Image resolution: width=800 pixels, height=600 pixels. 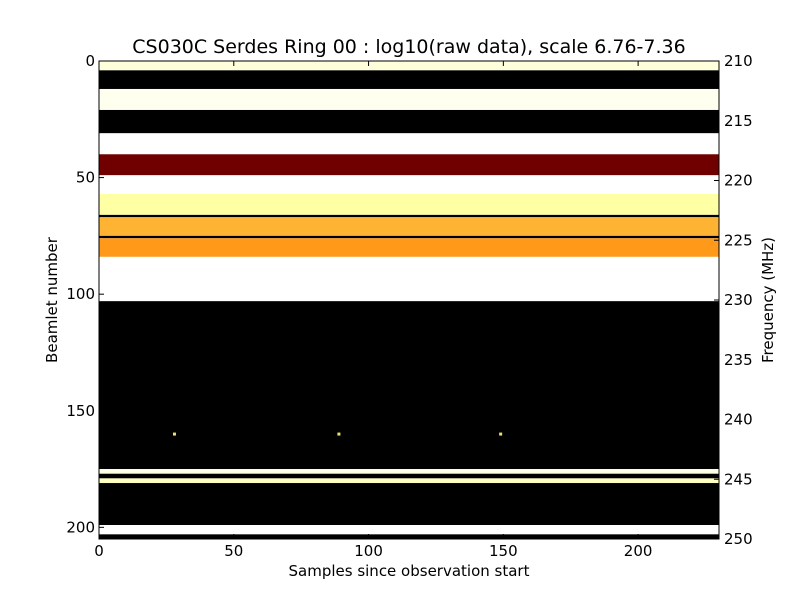 What do you see at coordinates (80, 294) in the screenshot?
I see `y-tick-label: 100` at bounding box center [80, 294].